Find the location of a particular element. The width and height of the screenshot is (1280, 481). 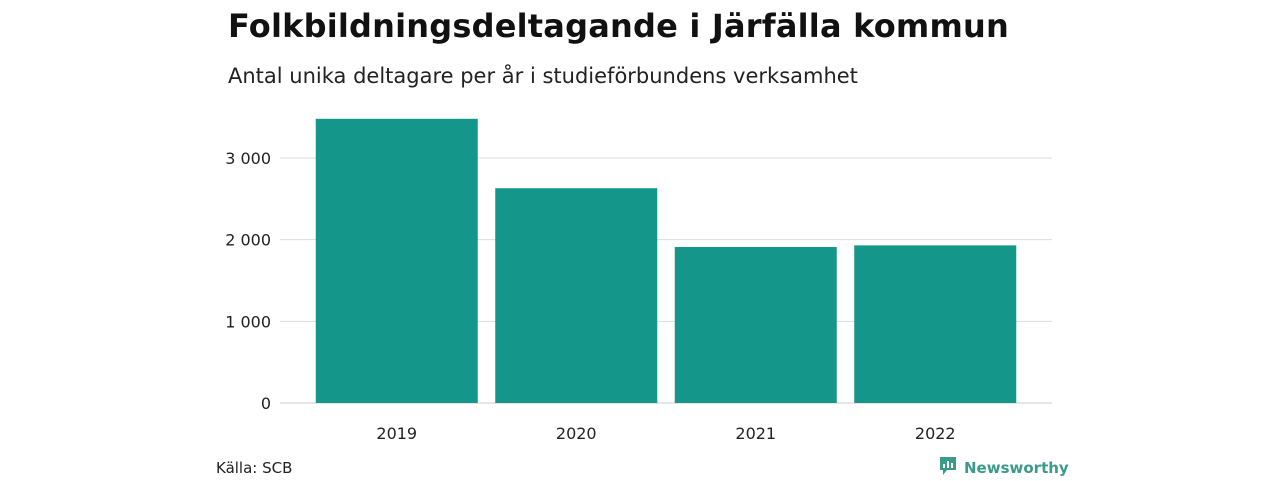

bar-2020 is located at coordinates (576, 295).